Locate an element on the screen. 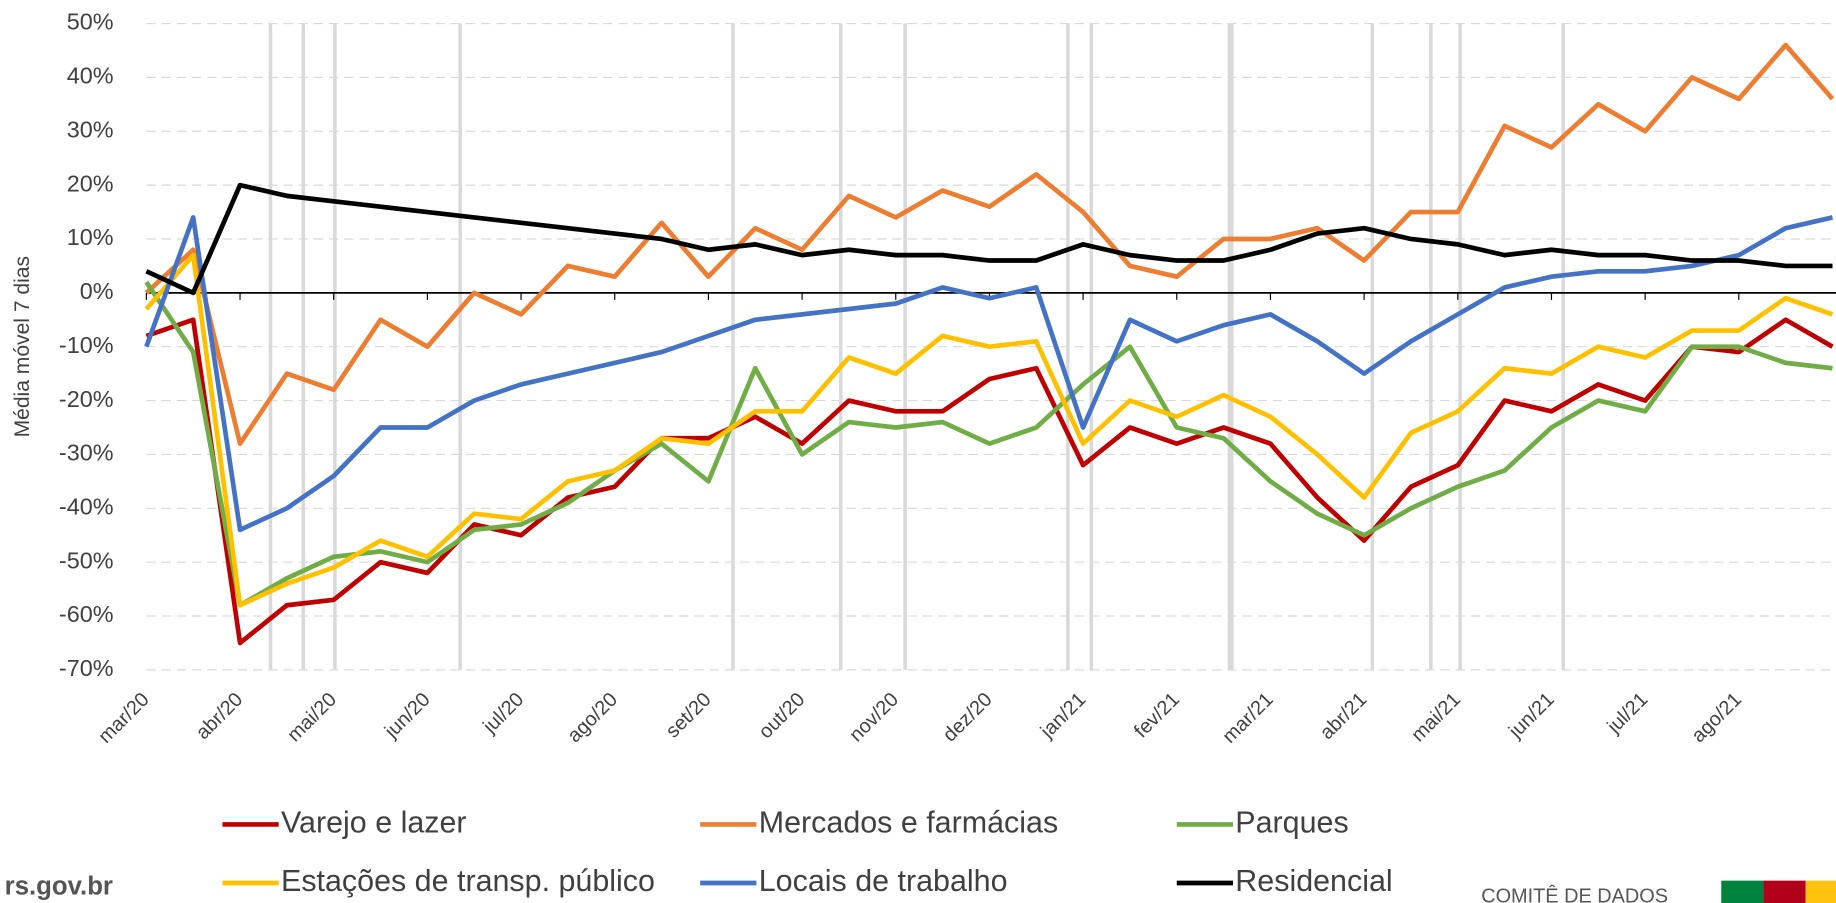  y-tick-label: 50% is located at coordinates (90, 22).